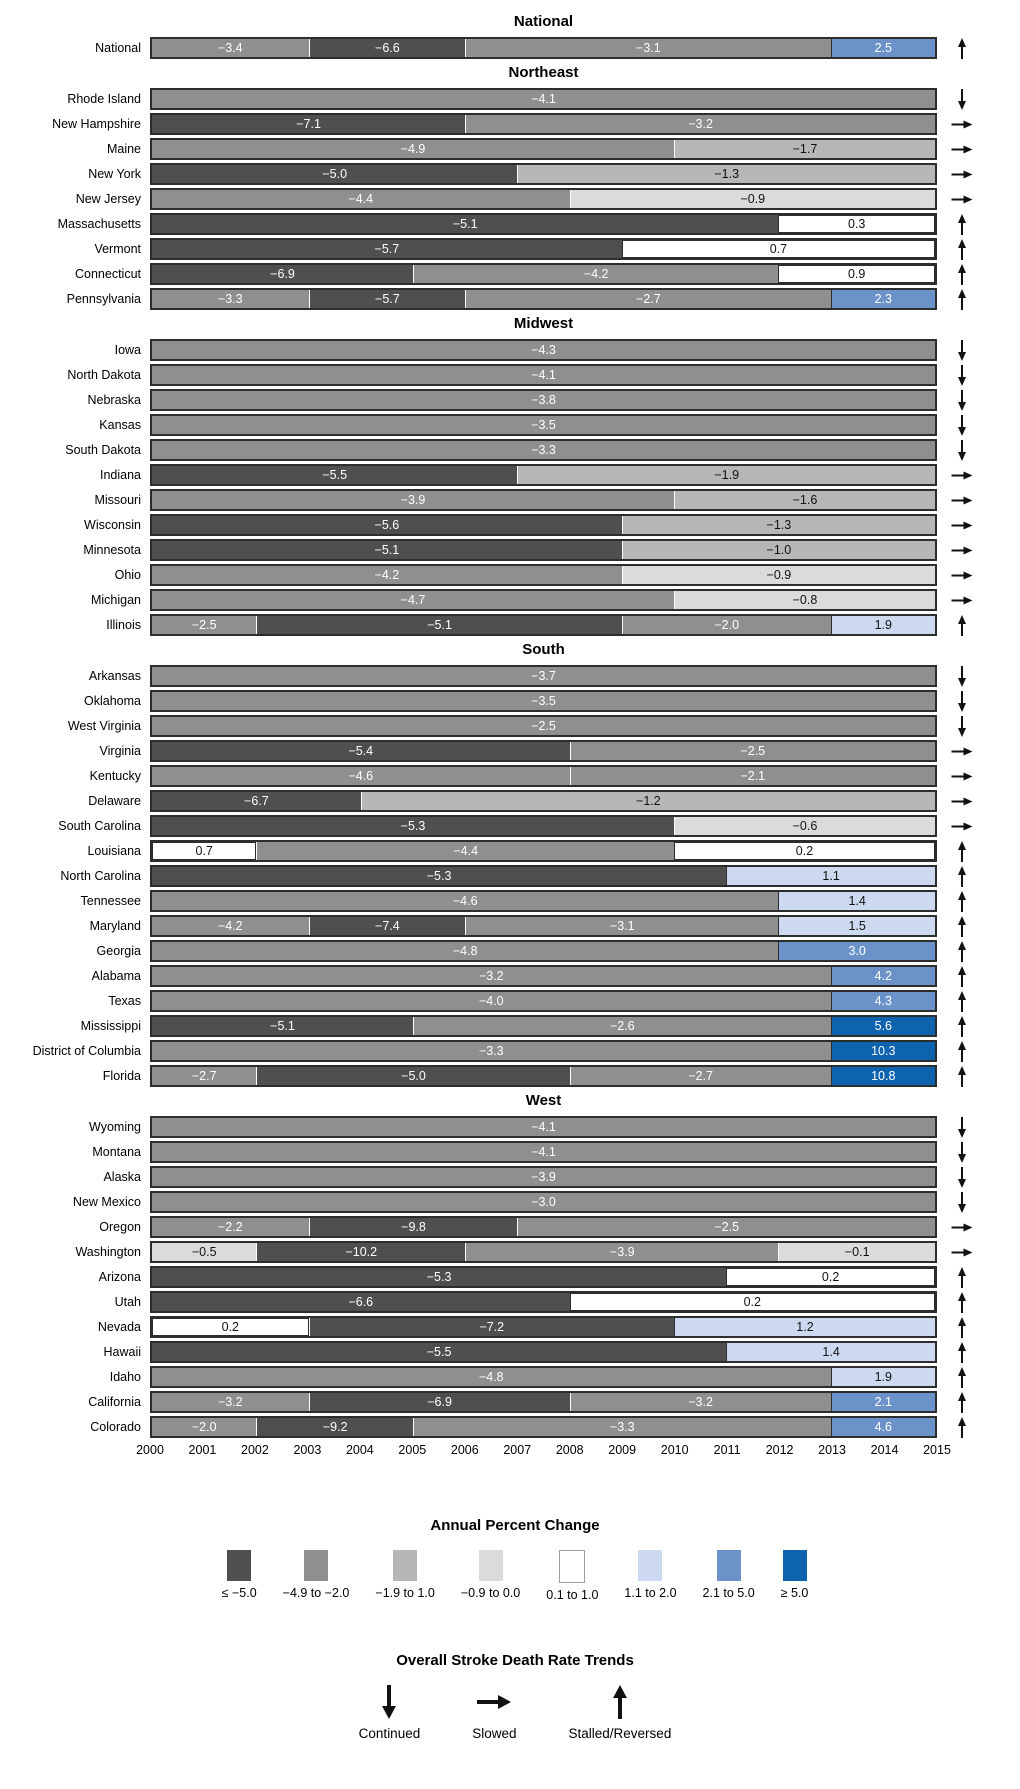 This screenshot has width=1020, height=1789. Describe the element at coordinates (387, 524) in the screenshot. I see `apc-value: −5.6` at that location.